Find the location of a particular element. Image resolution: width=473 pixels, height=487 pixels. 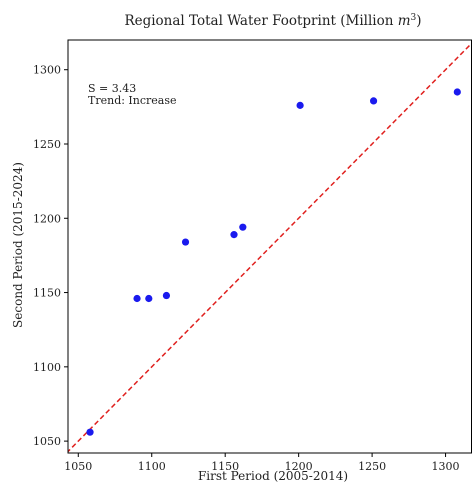

annotation-stat: S = 3.43 is located at coordinates (112, 88).